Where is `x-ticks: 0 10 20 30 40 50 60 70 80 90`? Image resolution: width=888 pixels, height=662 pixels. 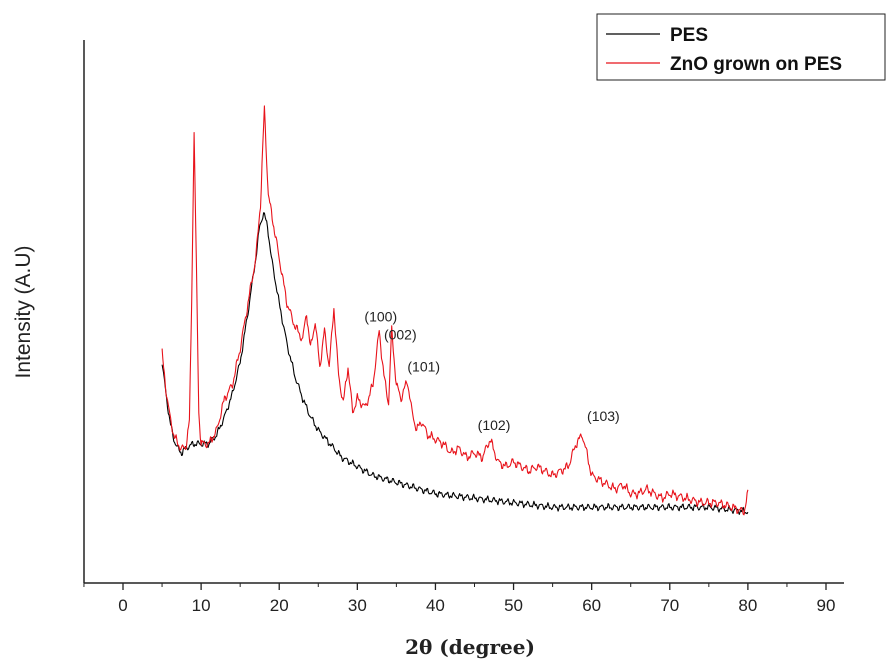 x-ticks: 0 10 20 30 40 50 60 70 80 90 is located at coordinates (459, 599).